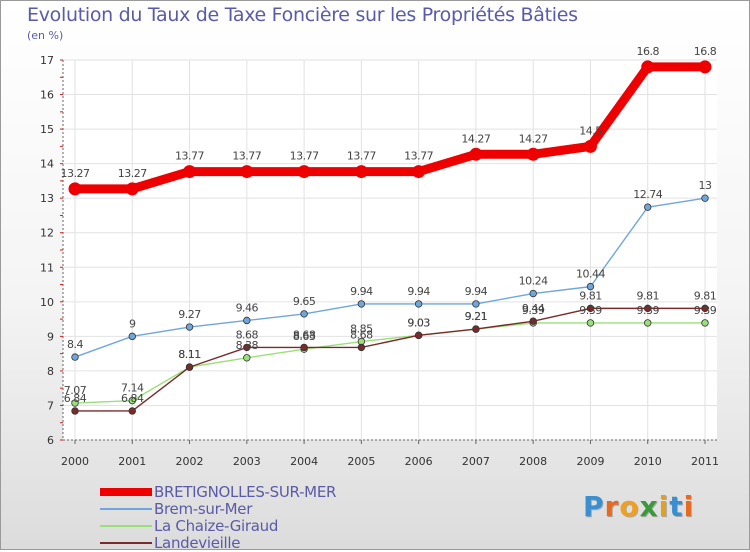  Describe the element at coordinates (75, 344) in the screenshot. I see `data-label: 8.4` at that location.